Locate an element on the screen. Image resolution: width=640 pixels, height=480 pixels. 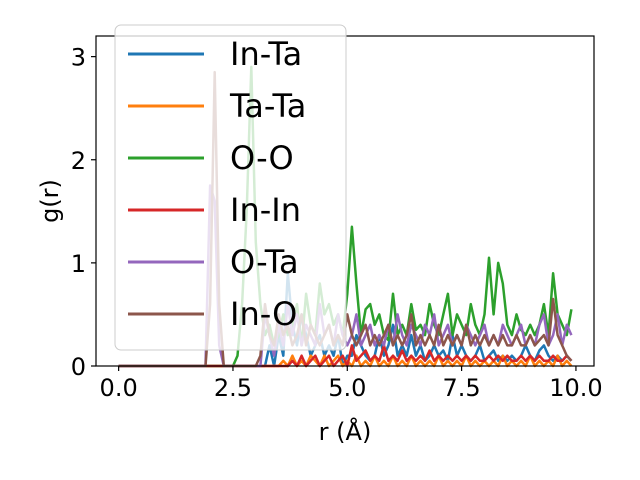
x-axis-label: r (Å) is located at coordinates (345, 431).